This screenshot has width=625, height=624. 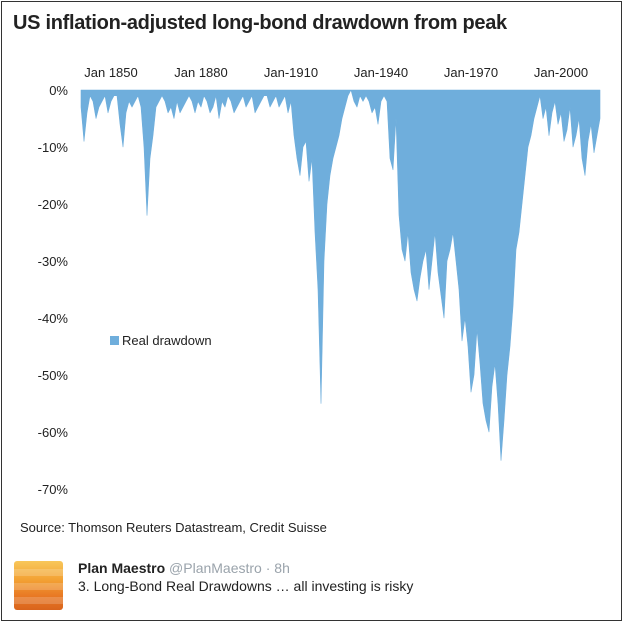 I want to click on x-tick-label: Jan-1970, so click(x=471, y=72).